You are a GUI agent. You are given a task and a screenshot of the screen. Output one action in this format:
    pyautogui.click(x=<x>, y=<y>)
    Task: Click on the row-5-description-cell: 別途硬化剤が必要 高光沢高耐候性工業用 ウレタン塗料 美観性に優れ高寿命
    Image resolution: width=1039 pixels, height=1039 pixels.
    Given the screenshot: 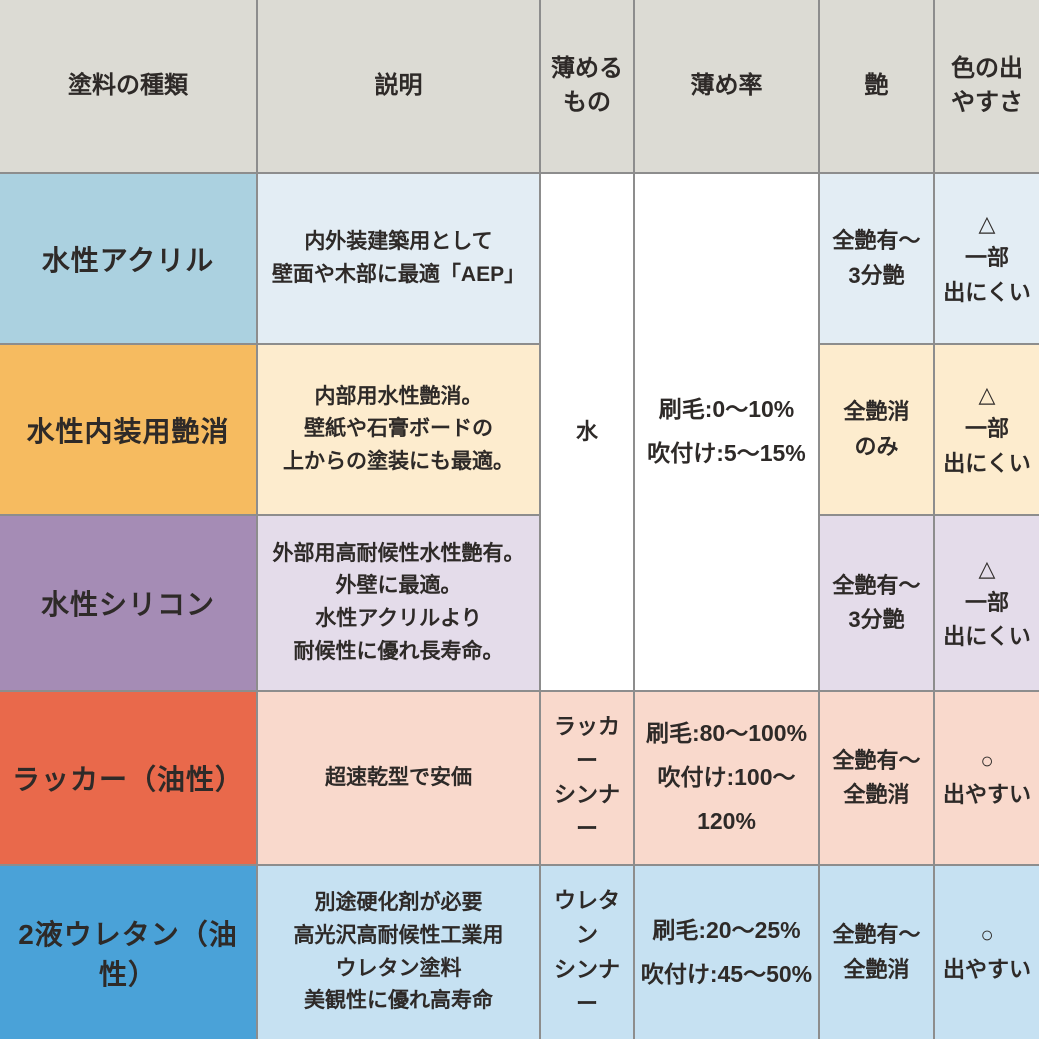 What is the action you would take?
    pyautogui.click(x=399, y=952)
    